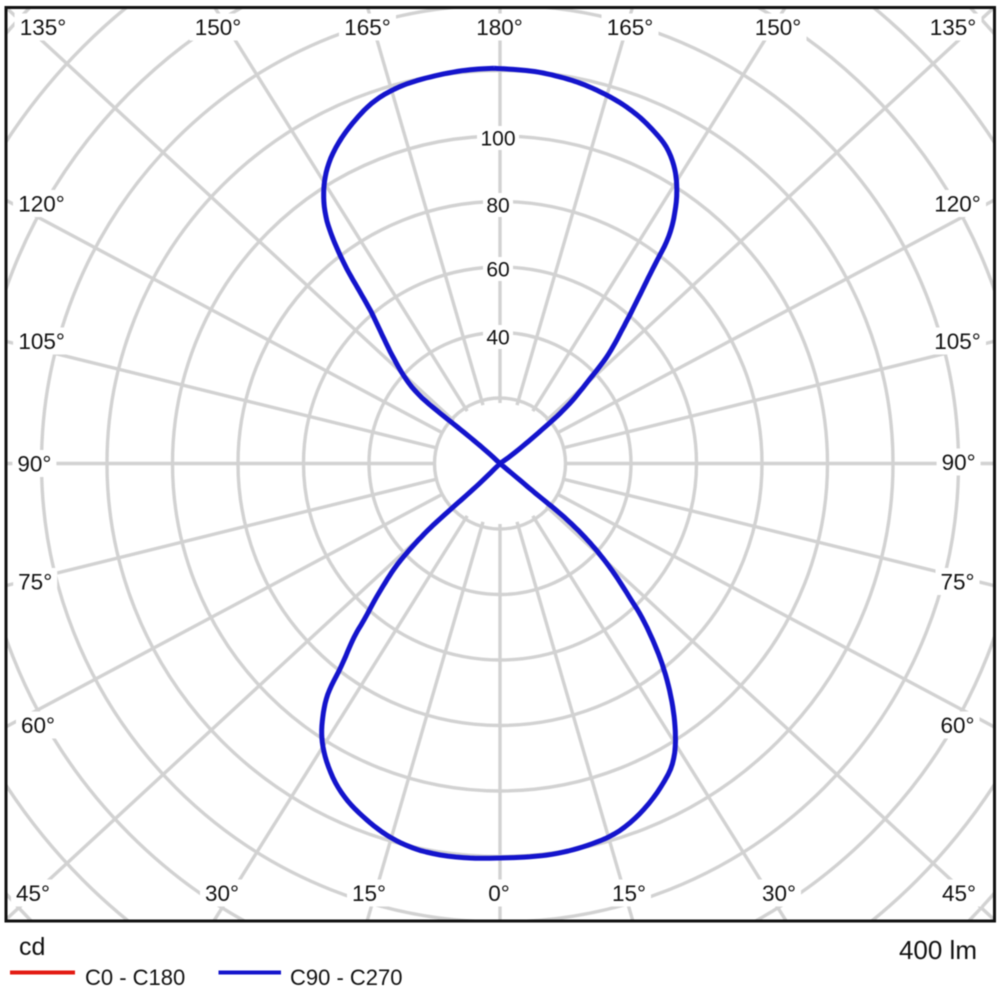 The image size is (1000, 1000). I want to click on svg-text: 80, so click(497, 206).